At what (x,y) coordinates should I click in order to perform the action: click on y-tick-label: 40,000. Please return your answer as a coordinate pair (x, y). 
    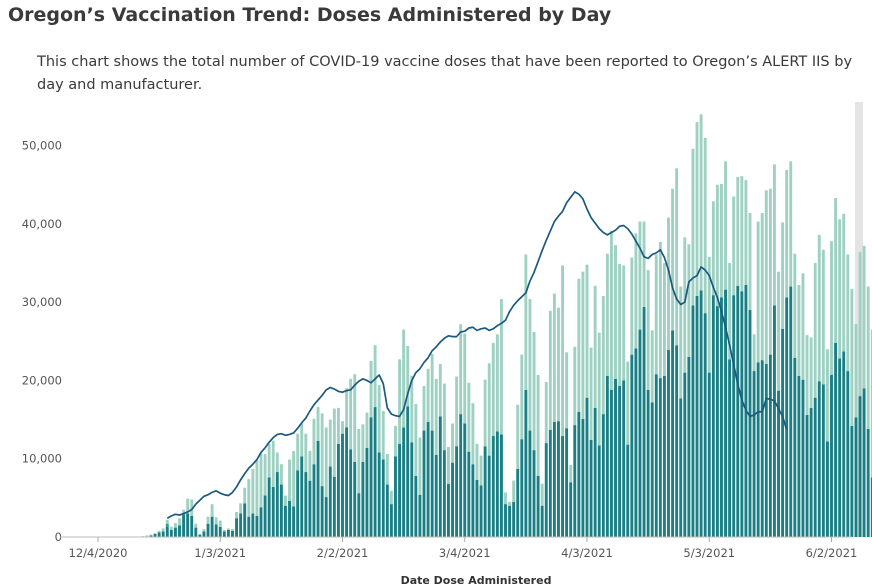
    Looking at the image, I should click on (42, 224).